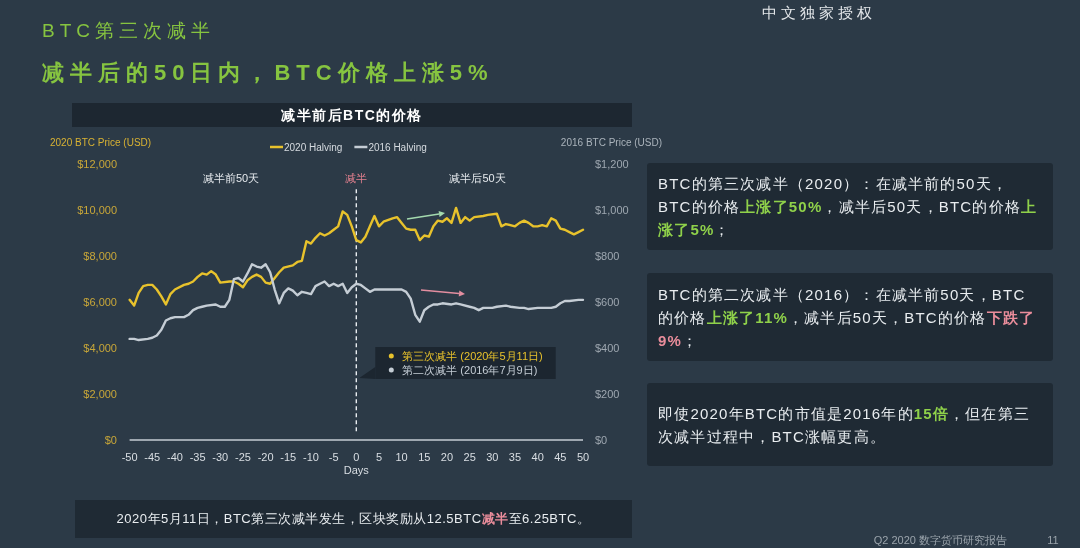 The width and height of the screenshot is (1080, 548). I want to click on y2-axis-title: 2016 BTC Price (USD), so click(611, 142).